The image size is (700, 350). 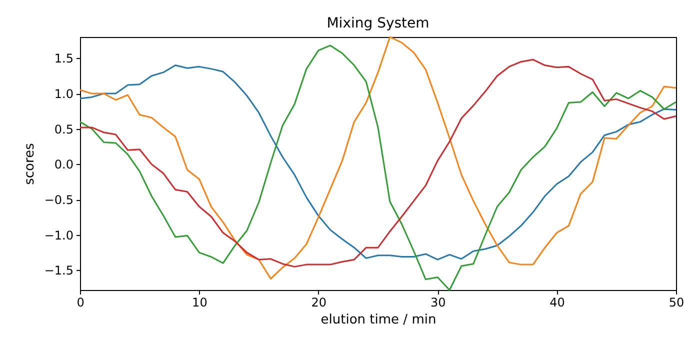 What do you see at coordinates (64, 94) in the screenshot?
I see `y-tick-label: 1.0` at bounding box center [64, 94].